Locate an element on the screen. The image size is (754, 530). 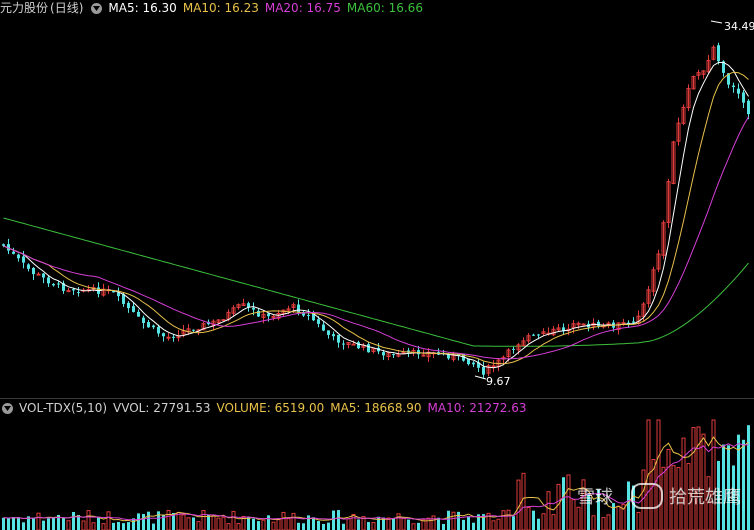
vol-ma10-line is located at coordinates (376, 482).